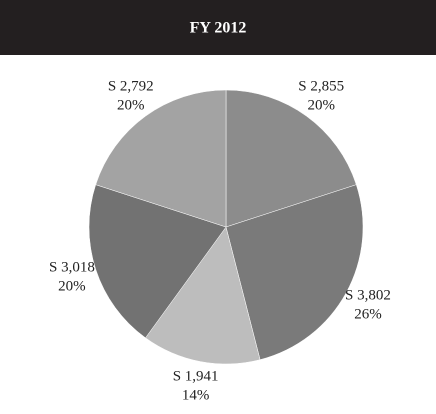  What do you see at coordinates (368, 295) in the screenshot?
I see `slice-amount-label: S 3,802` at bounding box center [368, 295].